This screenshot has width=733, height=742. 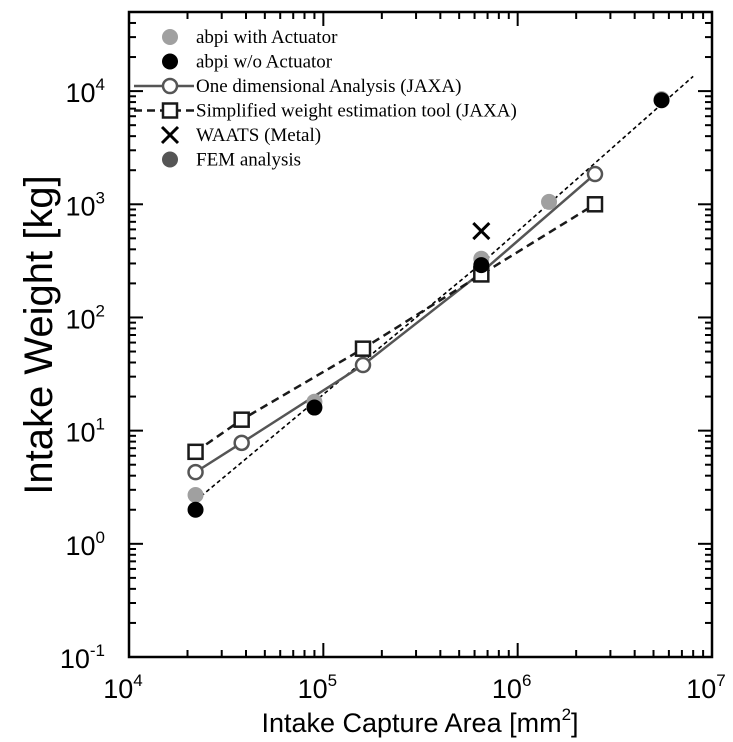 I want to click on y-tick-label-exponent: 4, so click(x=100, y=84).